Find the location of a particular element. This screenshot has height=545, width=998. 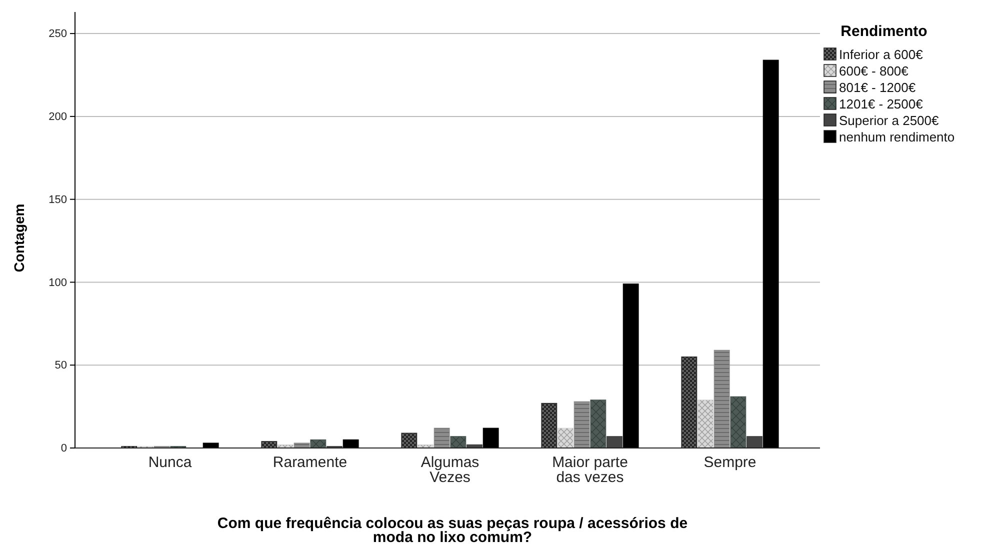

y-tick-label: 100 is located at coordinates (57, 282).